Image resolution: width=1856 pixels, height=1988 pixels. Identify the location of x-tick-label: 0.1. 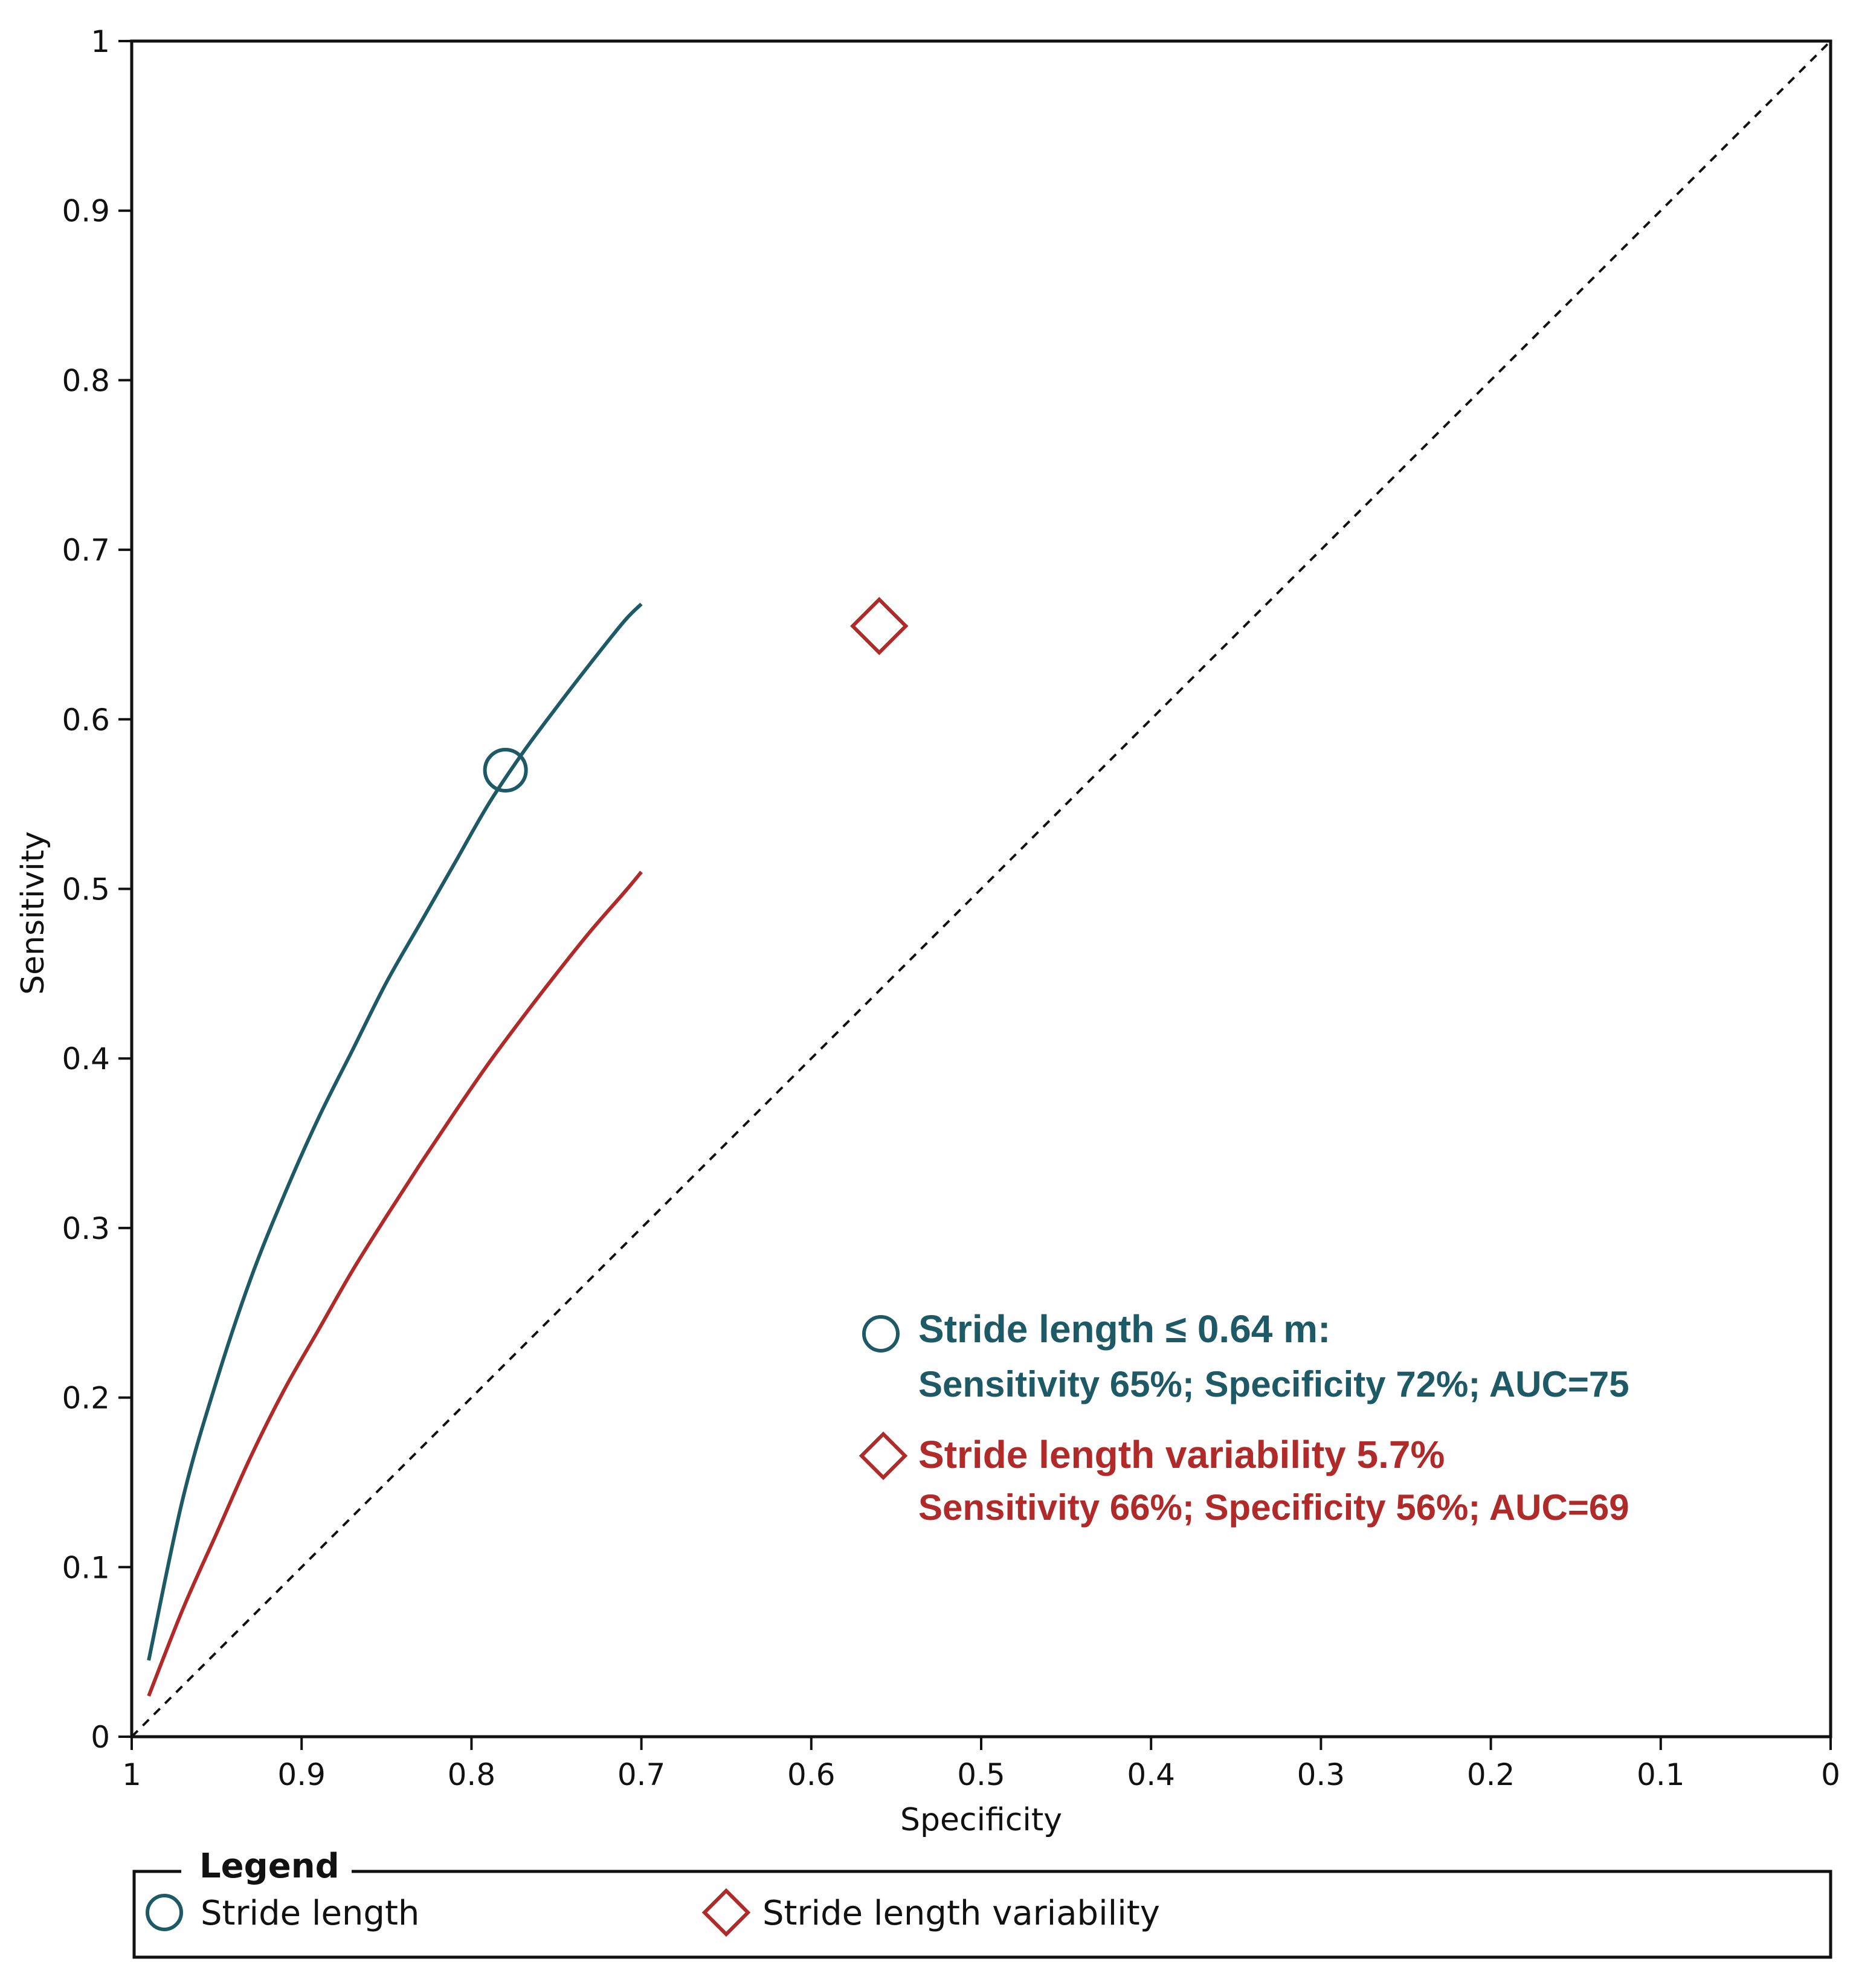
(1661, 1774).